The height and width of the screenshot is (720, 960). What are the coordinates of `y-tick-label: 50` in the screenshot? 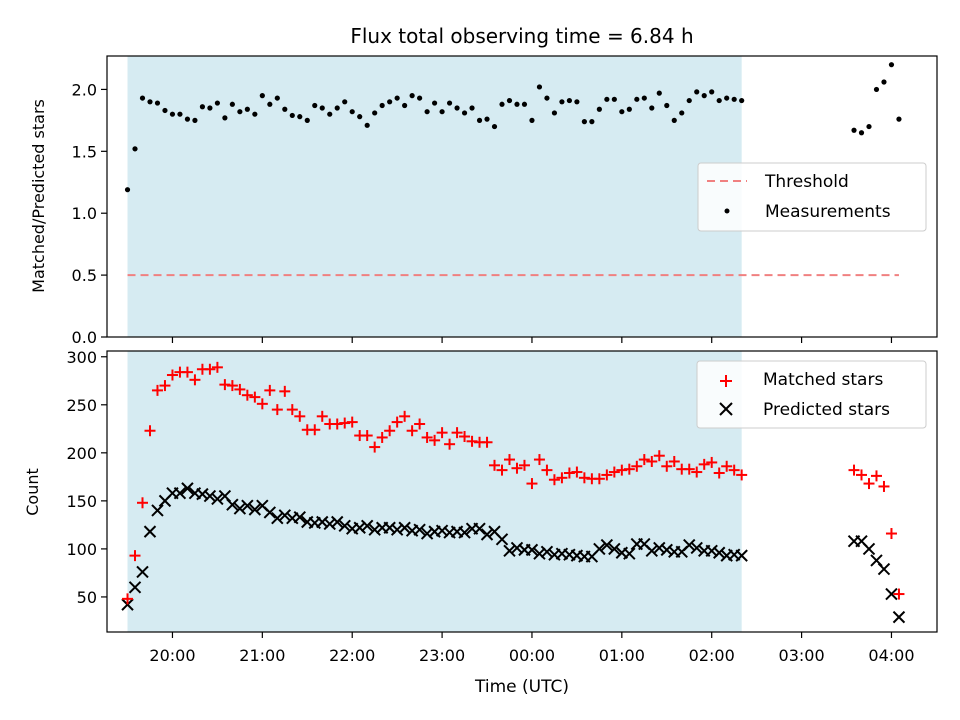 It's located at (87, 597).